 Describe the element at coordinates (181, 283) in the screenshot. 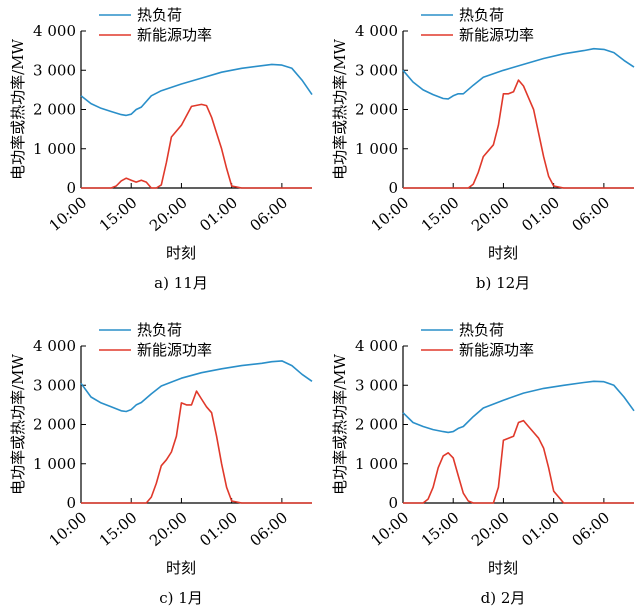

I see `panel-caption: a) 11月` at that location.